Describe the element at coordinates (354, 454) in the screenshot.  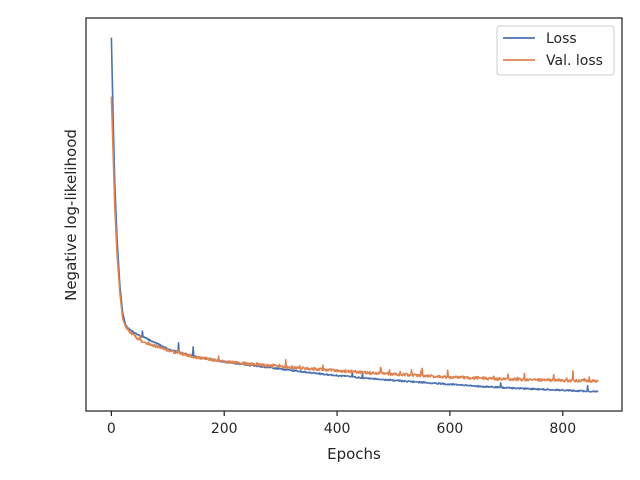
I see `x-axis-label: Epochs` at that location.